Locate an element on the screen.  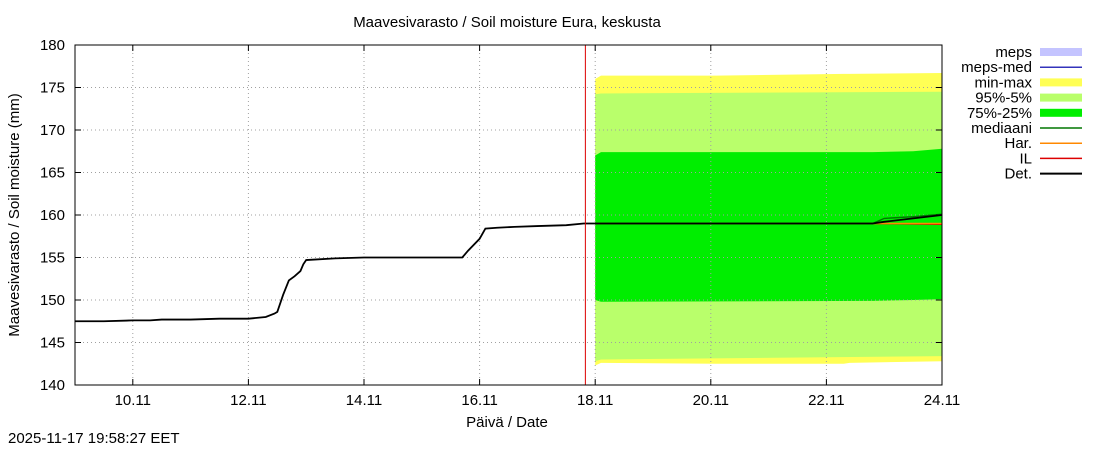
y-axis-label: Maavesivarasto / Soil moisture (mm) is located at coordinates (14, 214).